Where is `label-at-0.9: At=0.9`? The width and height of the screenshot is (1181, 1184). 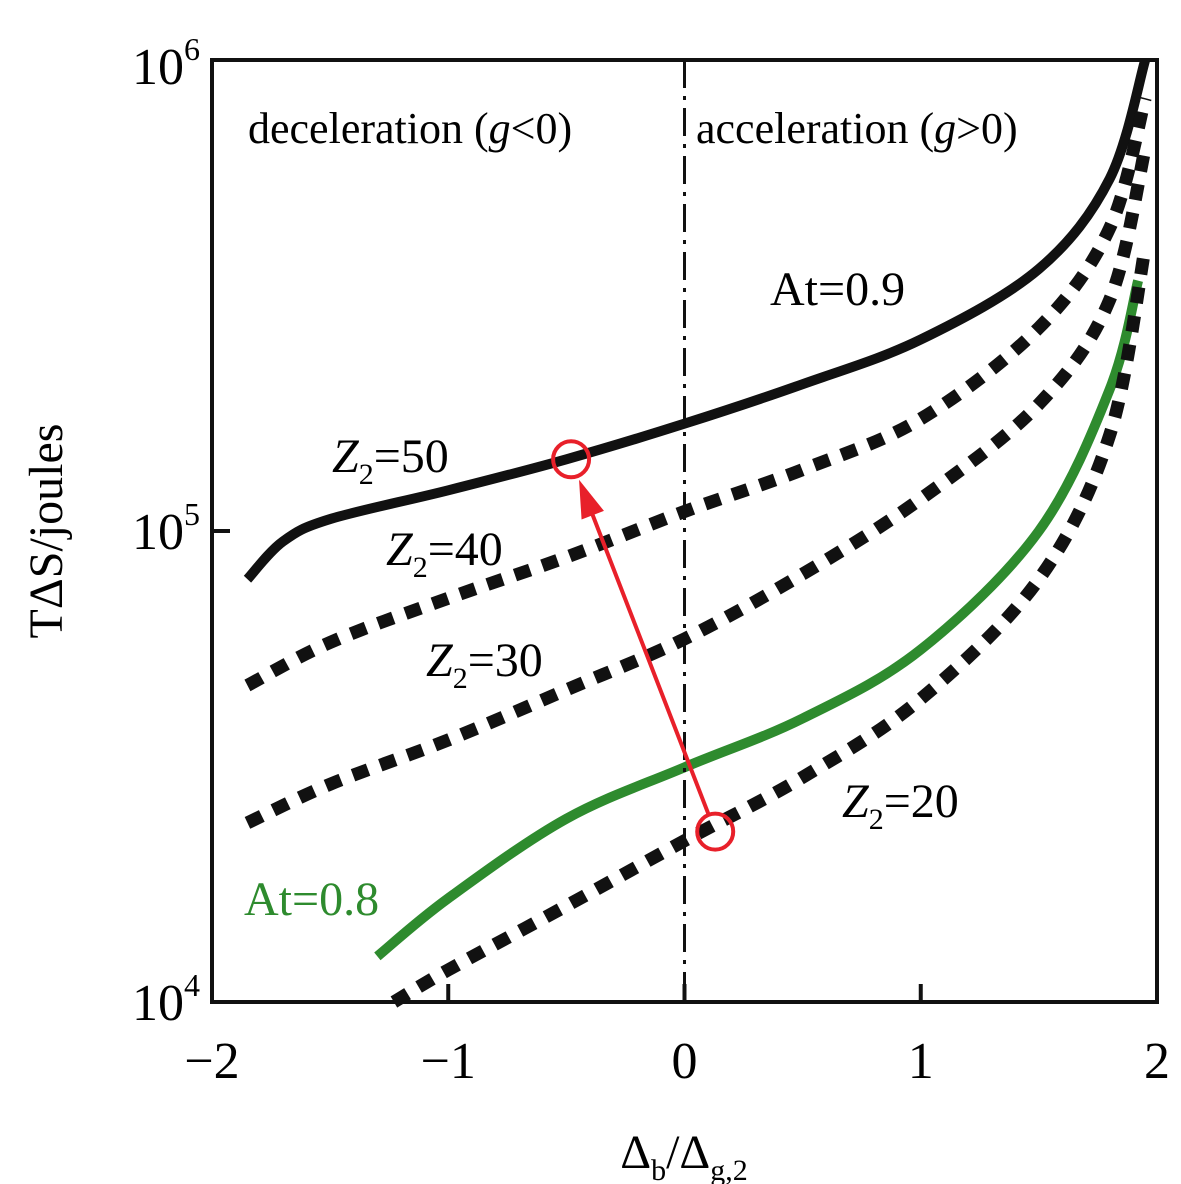
label-at-0.9: At=0.9 is located at coordinates (837, 289).